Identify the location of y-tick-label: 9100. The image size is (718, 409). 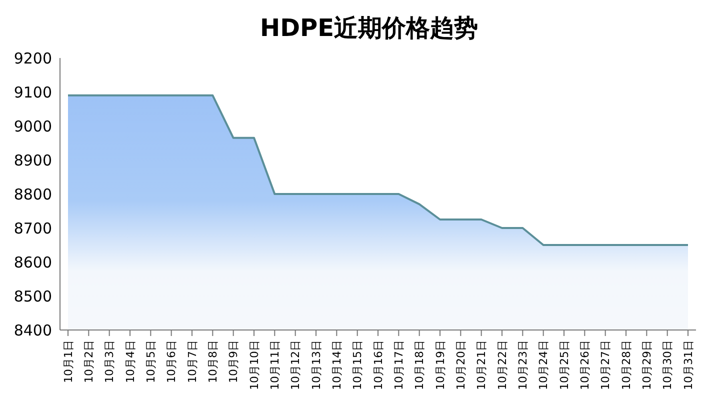
(33, 92).